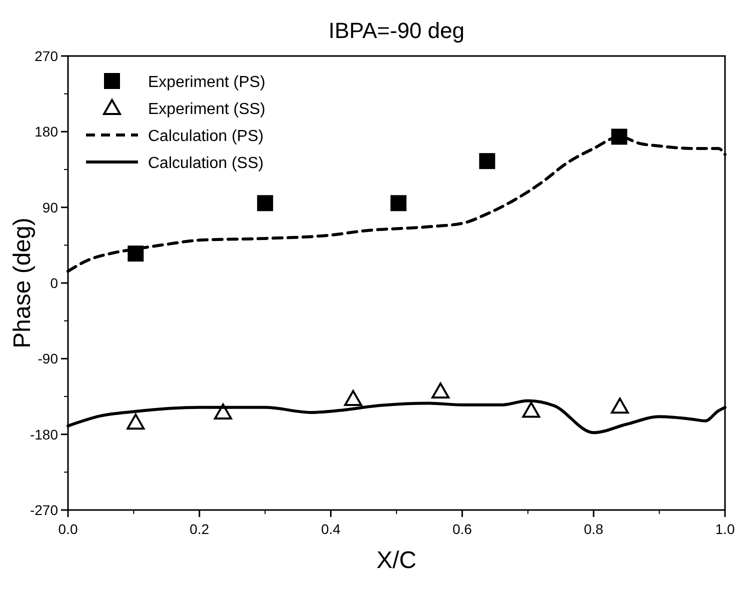 This screenshot has height=594, width=752. I want to click on legend-label: Calculation (SS), so click(206, 163).